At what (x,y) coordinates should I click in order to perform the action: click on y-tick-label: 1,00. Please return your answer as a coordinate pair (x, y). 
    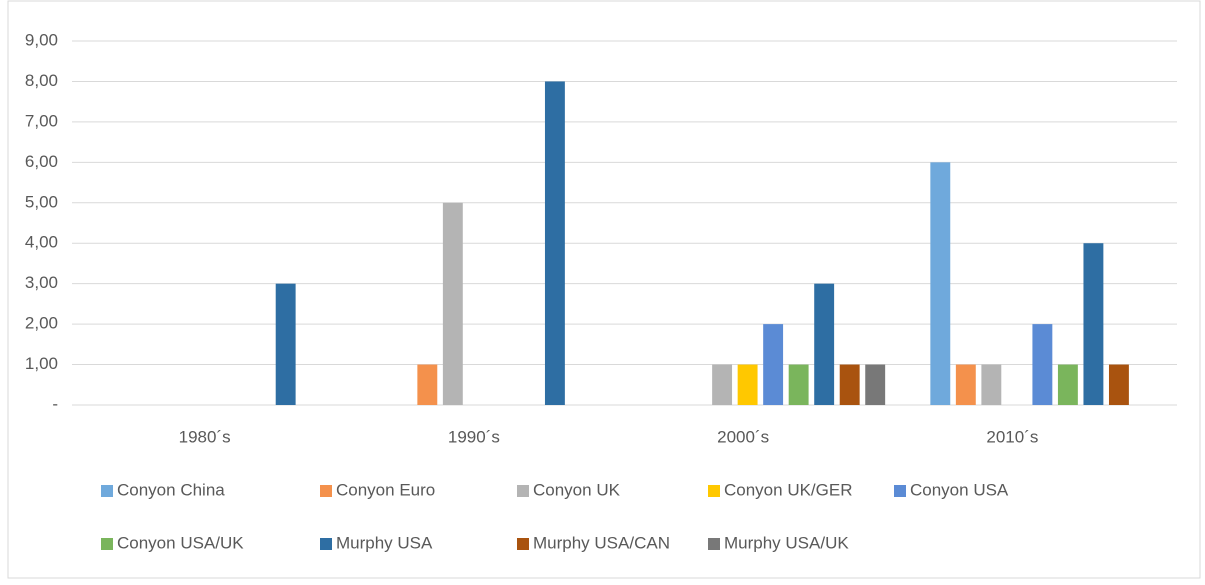
    Looking at the image, I should click on (41, 363).